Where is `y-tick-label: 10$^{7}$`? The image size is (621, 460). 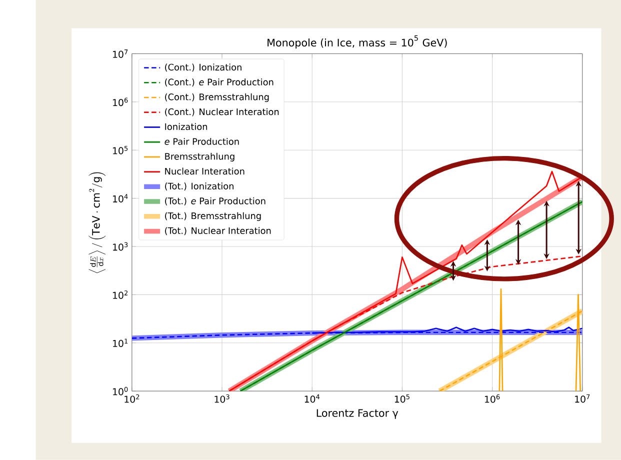
y-tick-label: 10$^{7}$ is located at coordinates (120, 54).